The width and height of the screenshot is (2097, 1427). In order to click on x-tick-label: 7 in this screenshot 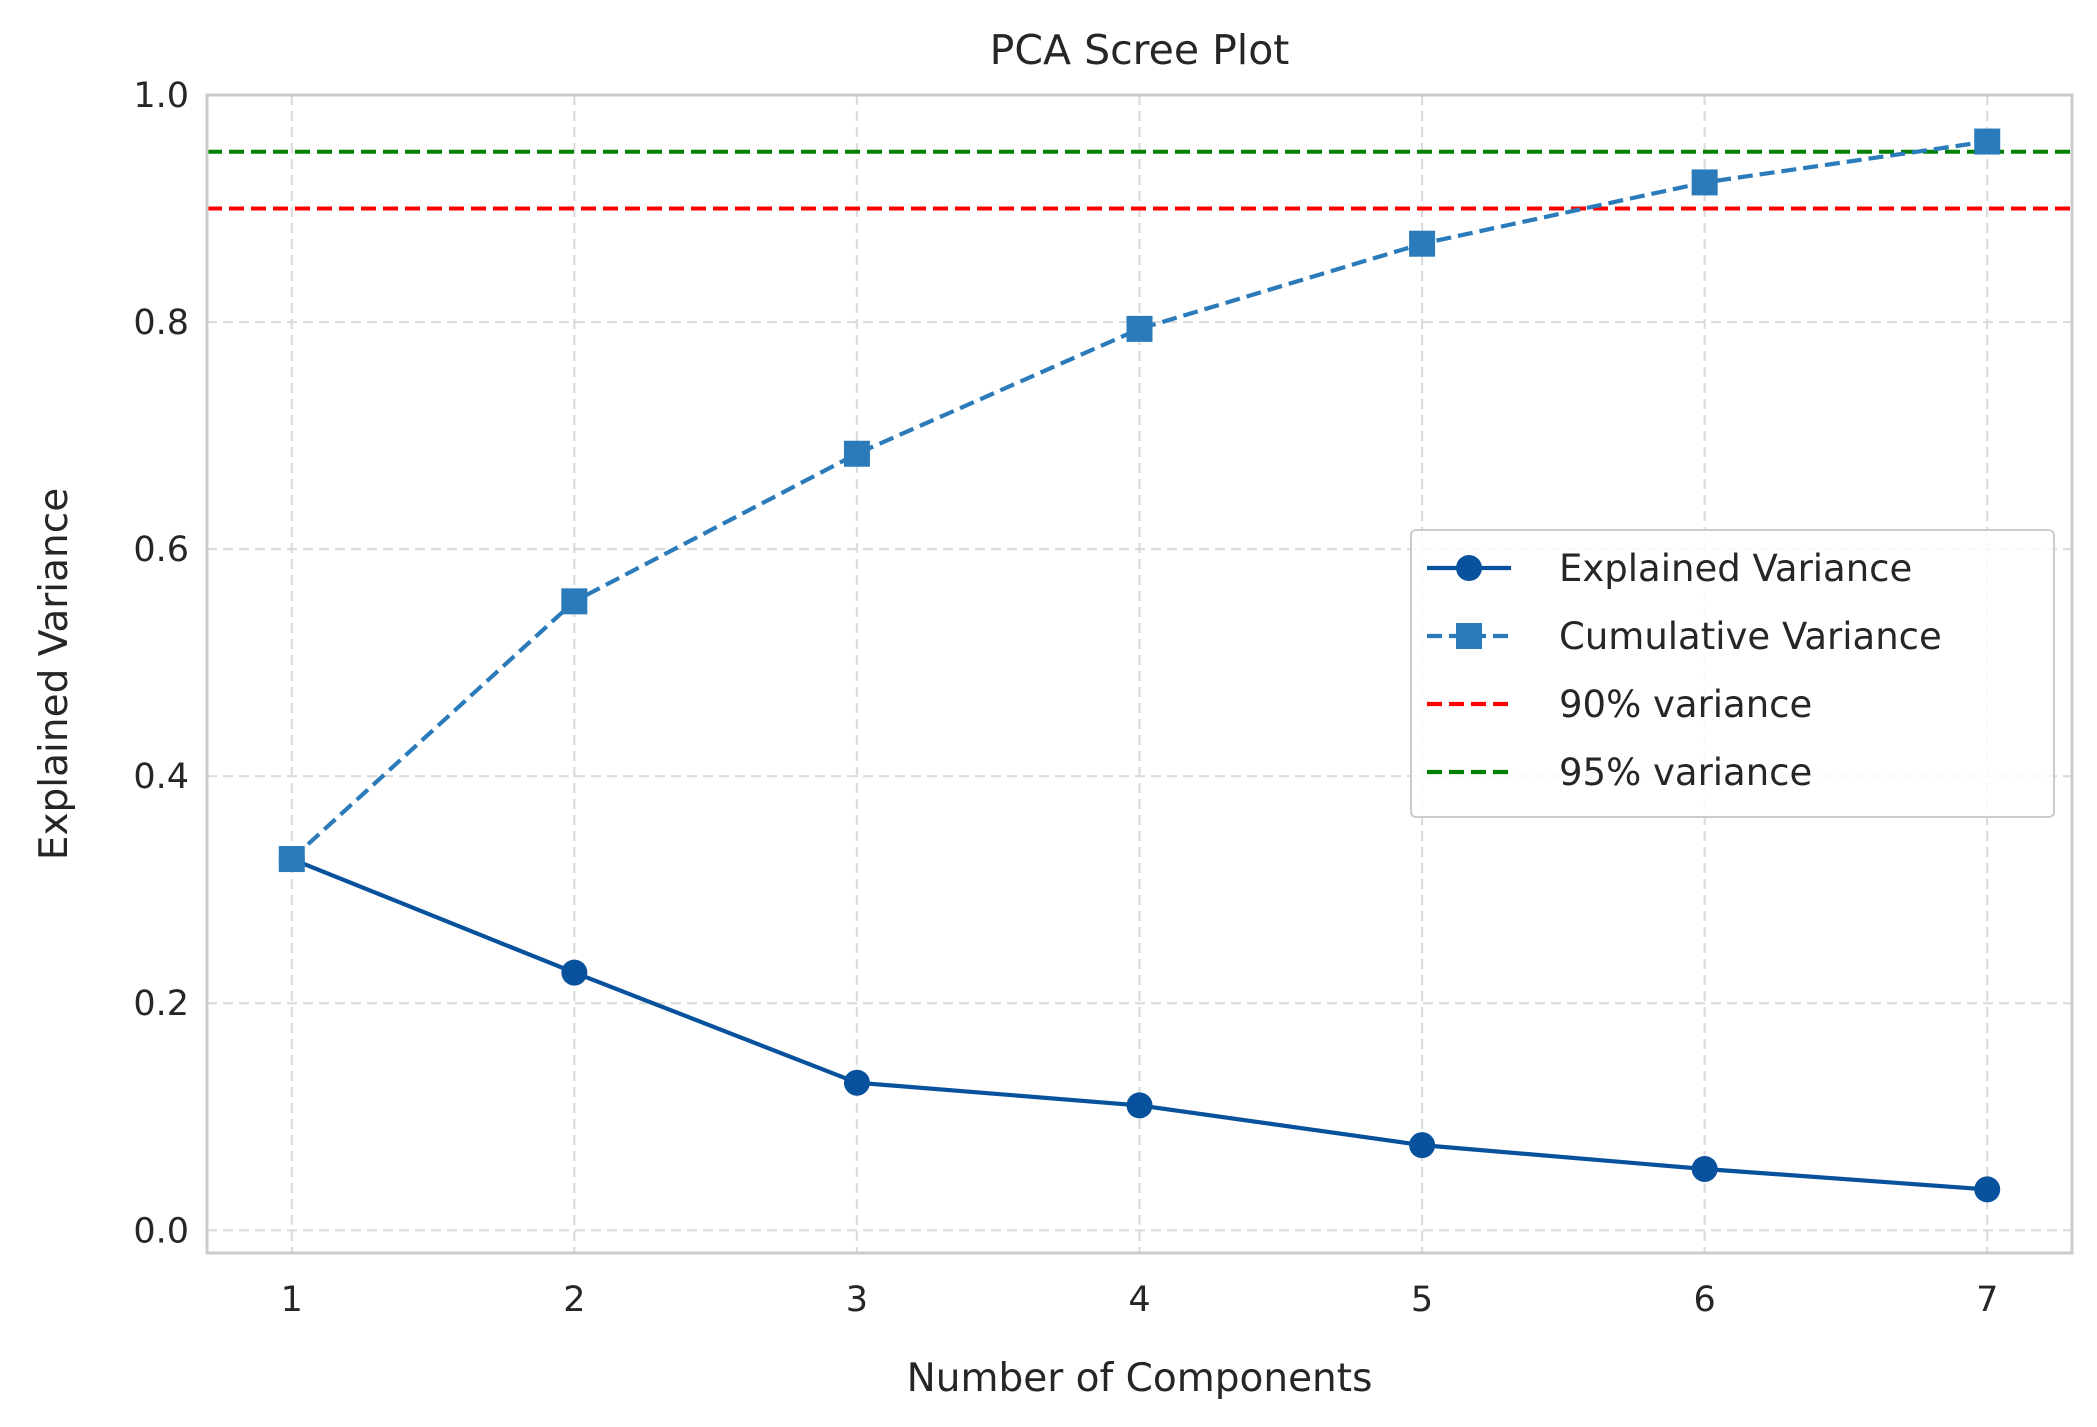, I will do `click(1987, 1300)`.